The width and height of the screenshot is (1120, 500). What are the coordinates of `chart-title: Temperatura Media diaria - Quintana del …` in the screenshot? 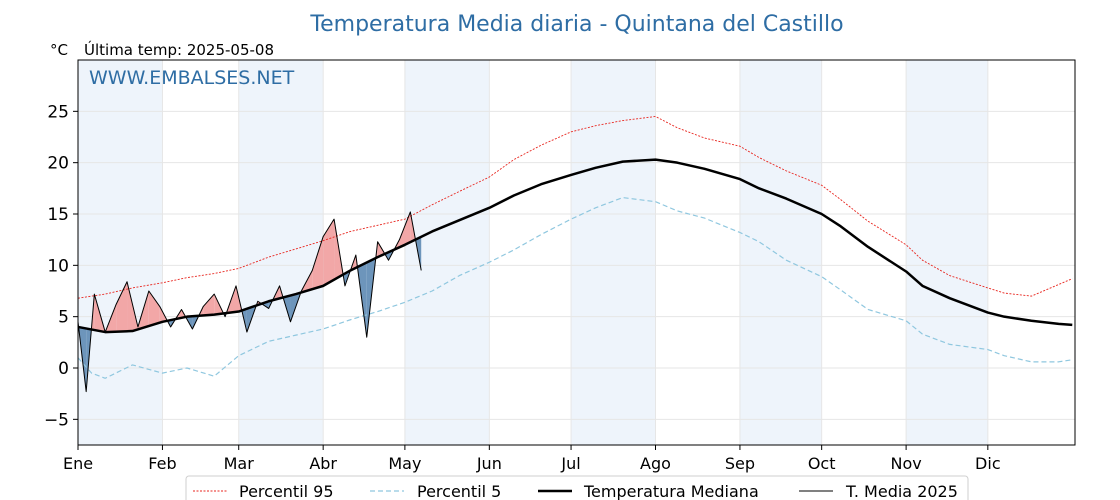 It's located at (576, 24).